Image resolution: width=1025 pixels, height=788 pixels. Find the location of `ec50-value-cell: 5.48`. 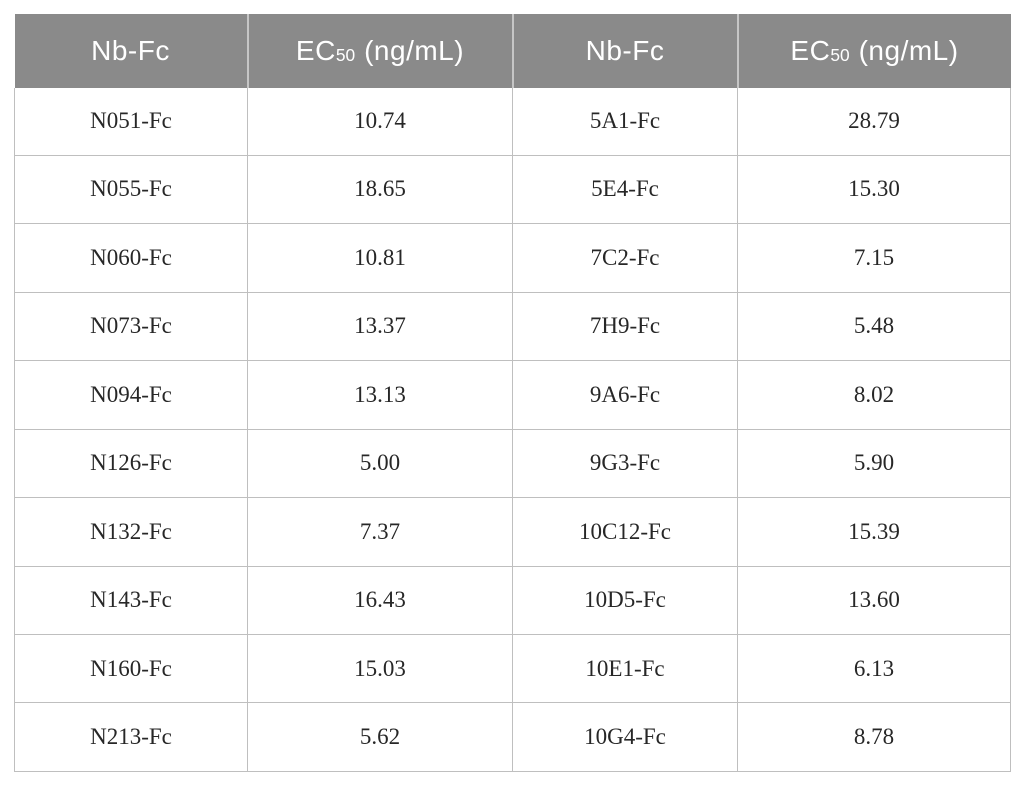

ec50-value-cell: 5.48 is located at coordinates (874, 326).